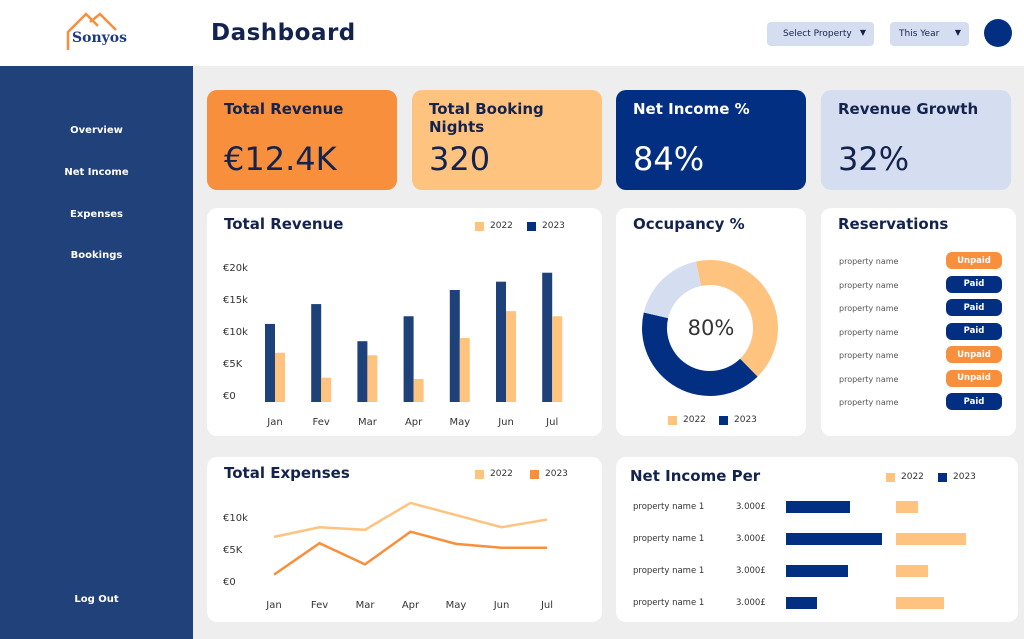 The height and width of the screenshot is (639, 1024). Describe the element at coordinates (486, 118) in the screenshot. I see `kpi-title: Total Booking Nights` at that location.